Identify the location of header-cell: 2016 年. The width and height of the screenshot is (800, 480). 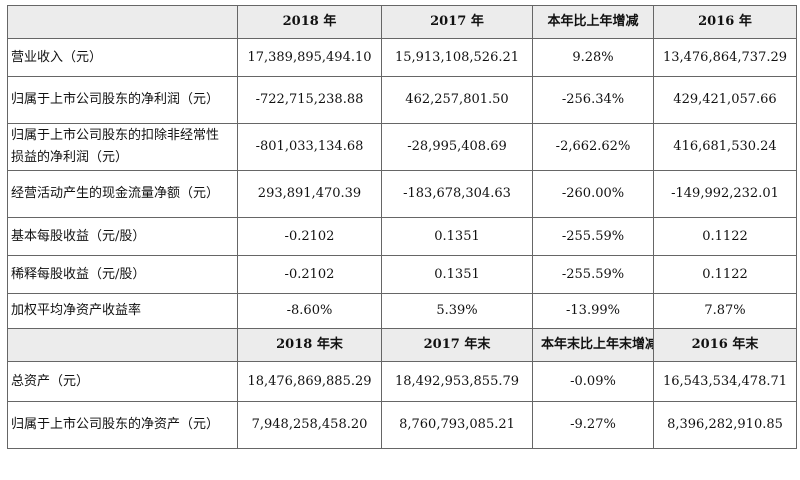
(725, 22).